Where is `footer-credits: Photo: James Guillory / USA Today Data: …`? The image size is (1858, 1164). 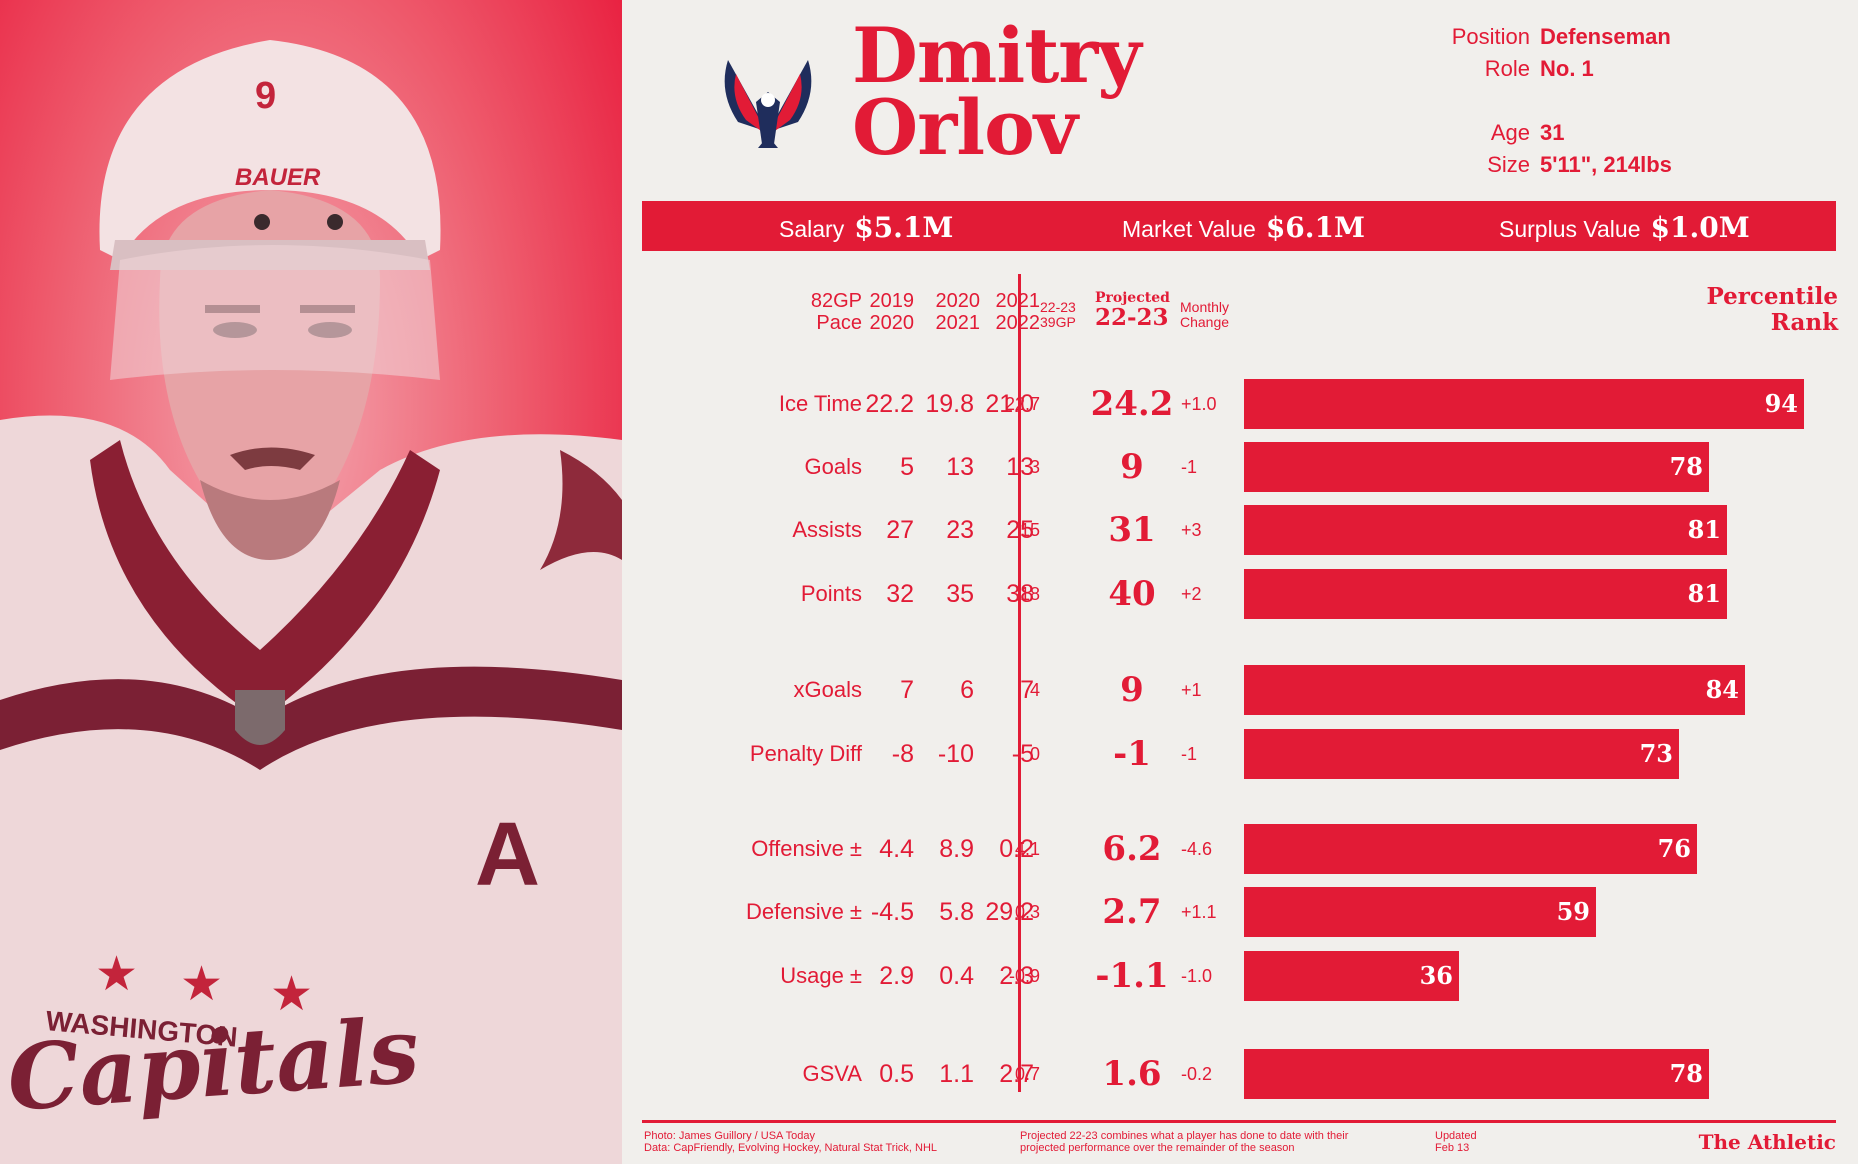 footer-credits: Photo: James Guillory / USA Today Data: … is located at coordinates (790, 1142).